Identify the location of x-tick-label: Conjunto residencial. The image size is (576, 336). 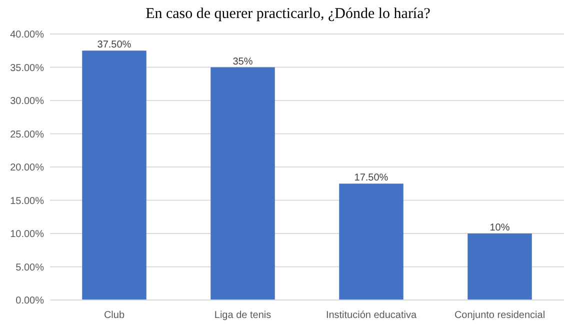
(500, 315).